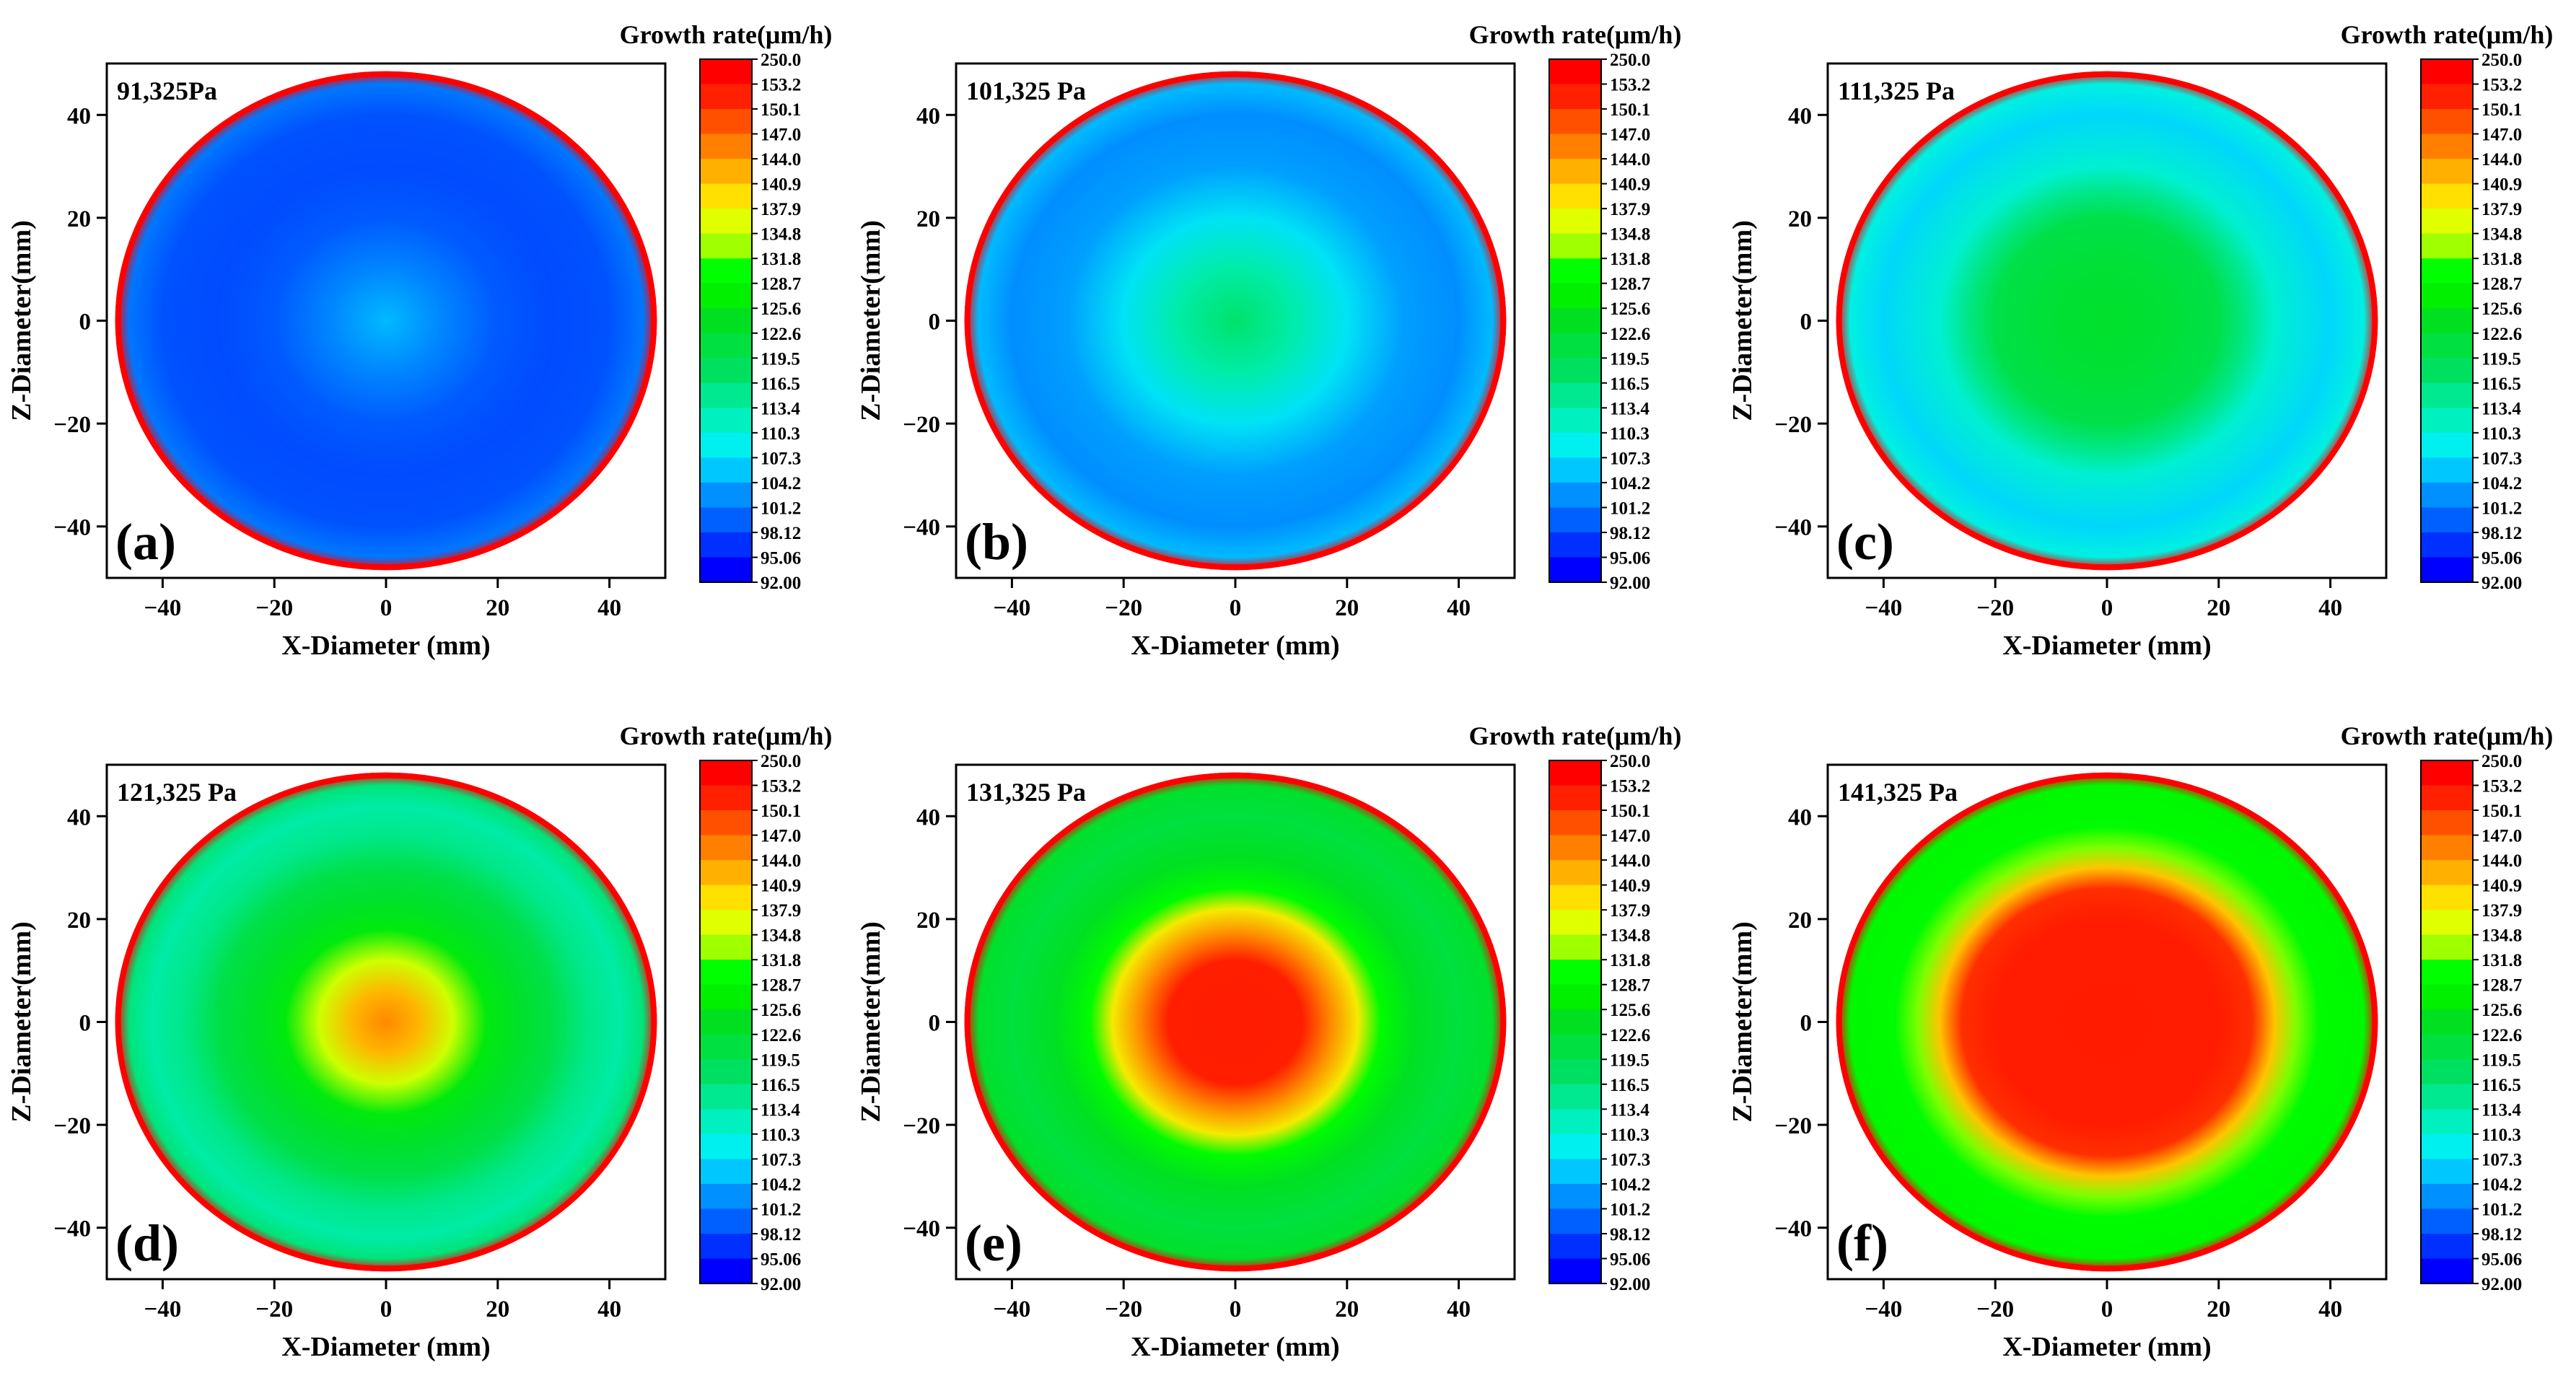 The height and width of the screenshot is (1378, 2576). I want to click on x-axis-label: X-Diameter (mm), so click(2106, 646).